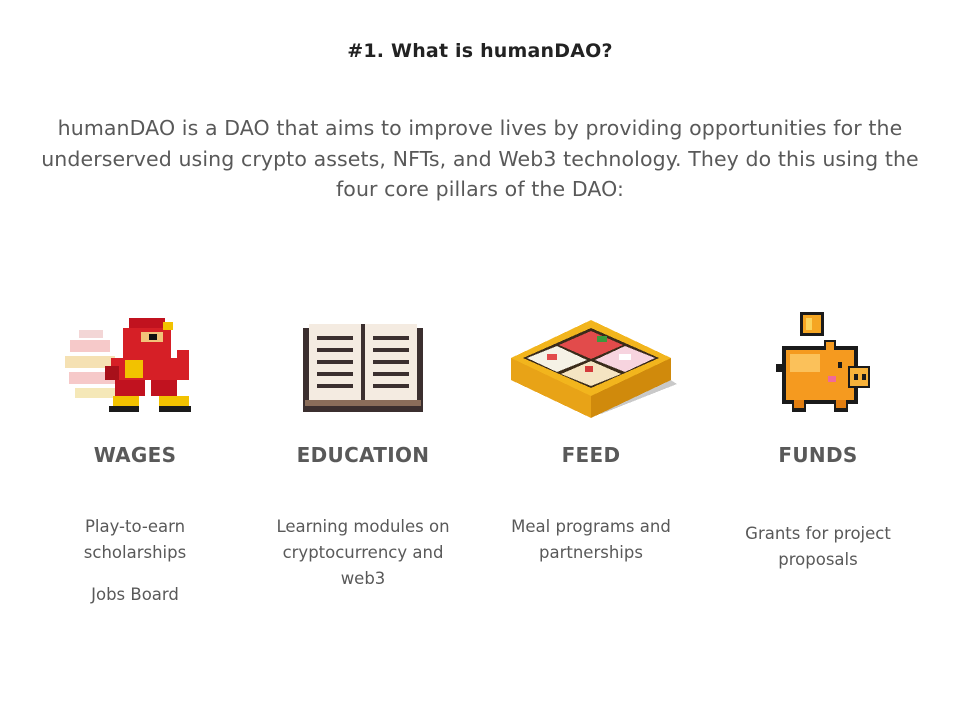 The image size is (960, 720). I want to click on page-title: #1. What is humanDAO?, so click(480, 51).